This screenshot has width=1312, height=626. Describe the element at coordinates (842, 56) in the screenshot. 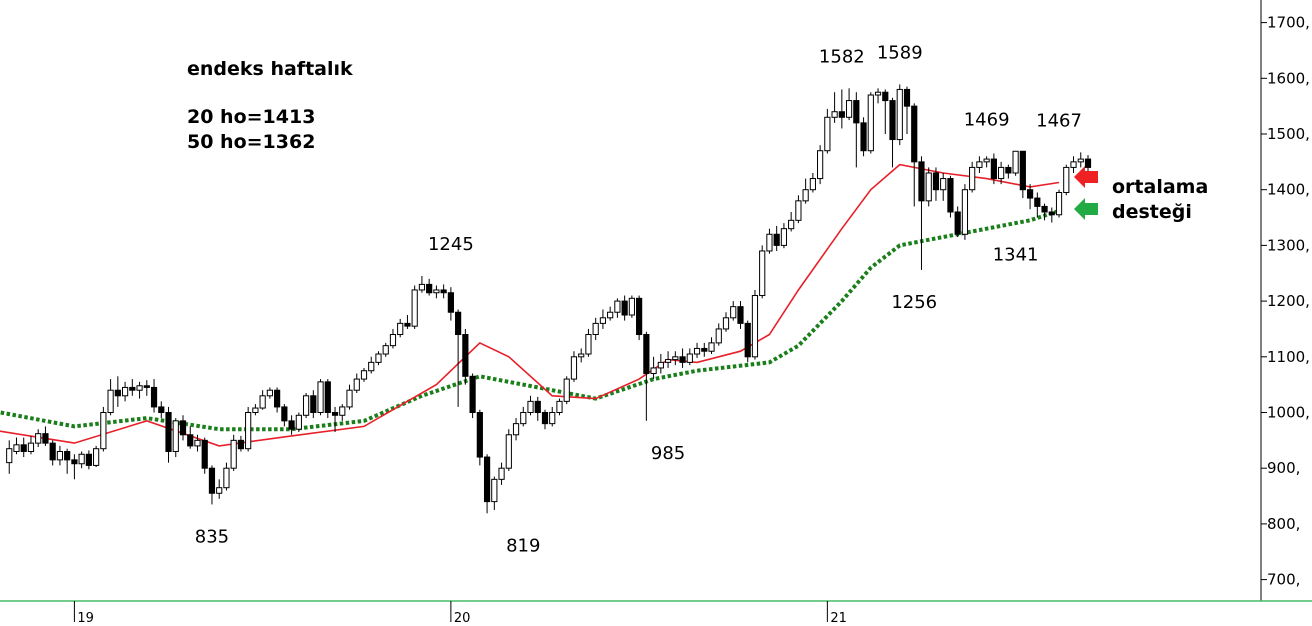

I see `annotation-label: 1582` at that location.